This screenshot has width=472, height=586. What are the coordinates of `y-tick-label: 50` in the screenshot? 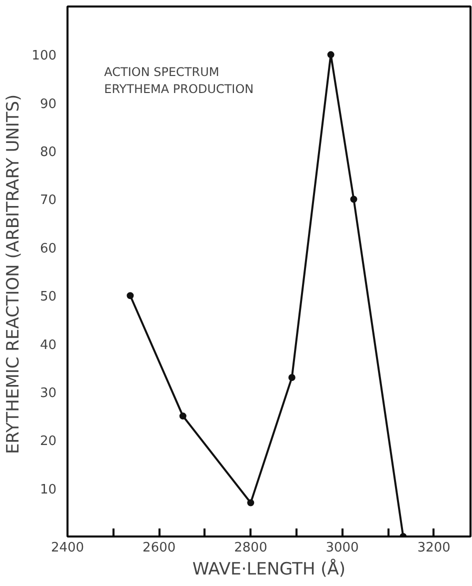 It's located at (48, 297).